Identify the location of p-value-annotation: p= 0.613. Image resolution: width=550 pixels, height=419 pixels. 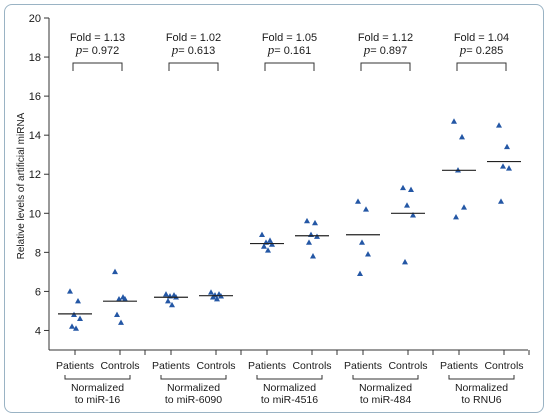
(193, 49).